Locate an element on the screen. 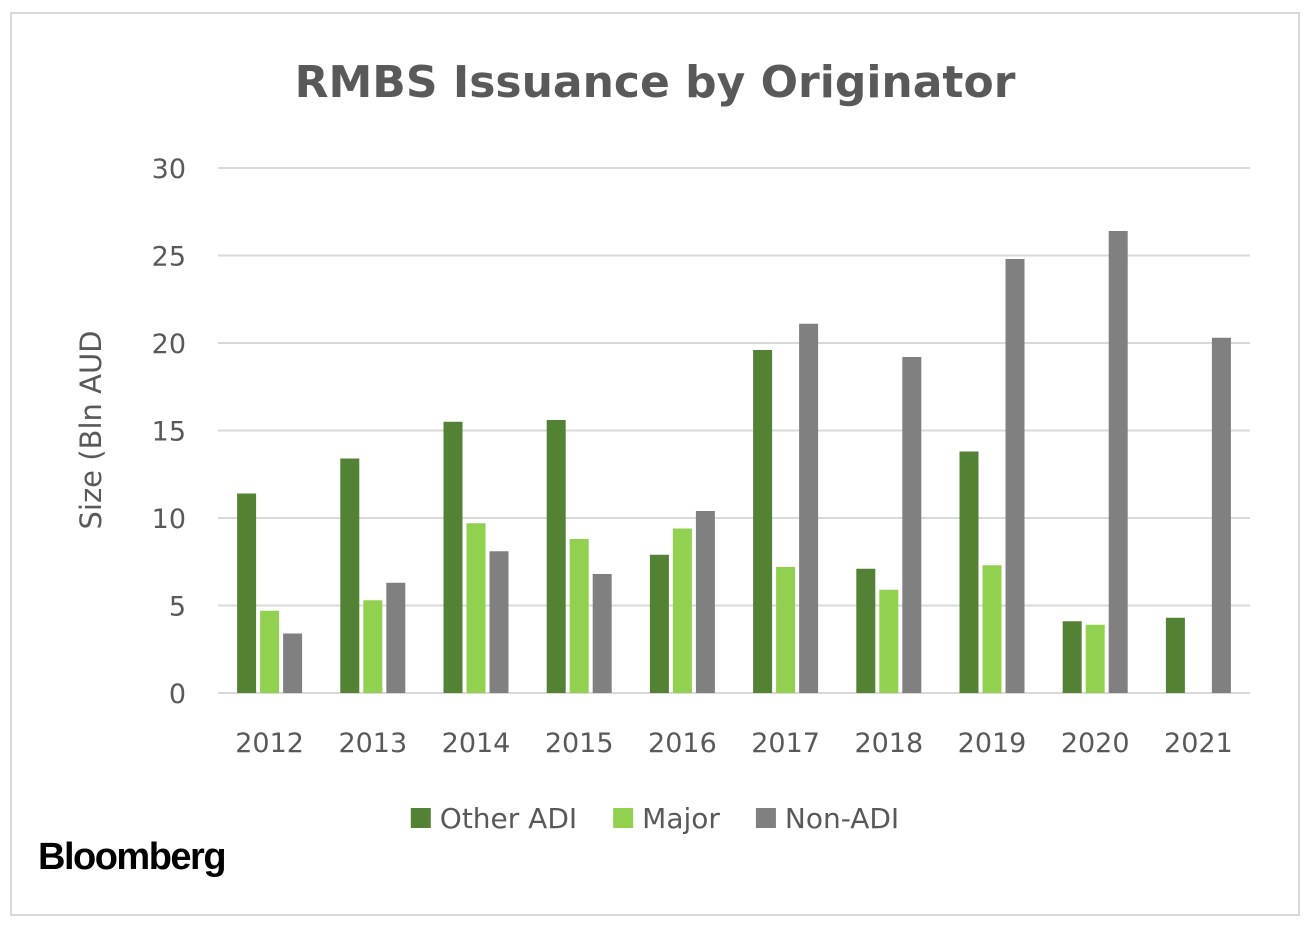 The width and height of the screenshot is (1310, 927). y-tick-label: 20 is located at coordinates (169, 344).